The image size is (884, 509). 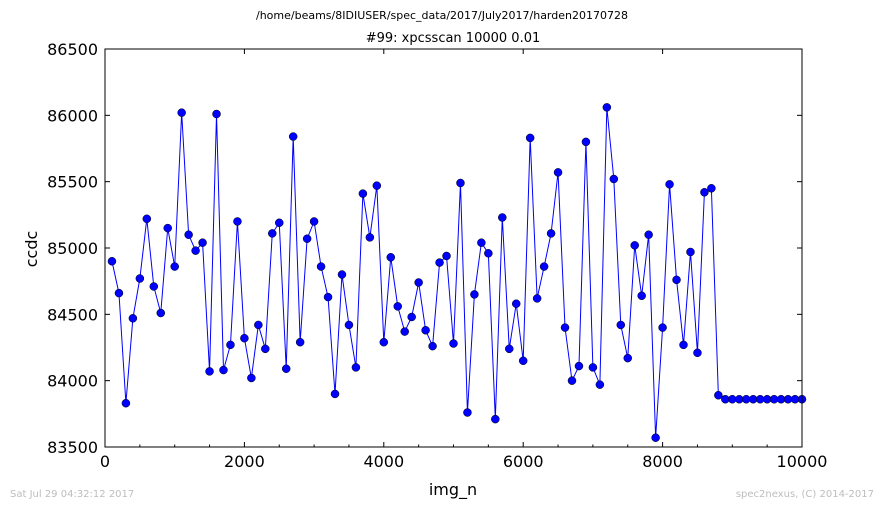 What do you see at coordinates (802, 461) in the screenshot?
I see `x-tick-label: 10000` at bounding box center [802, 461].